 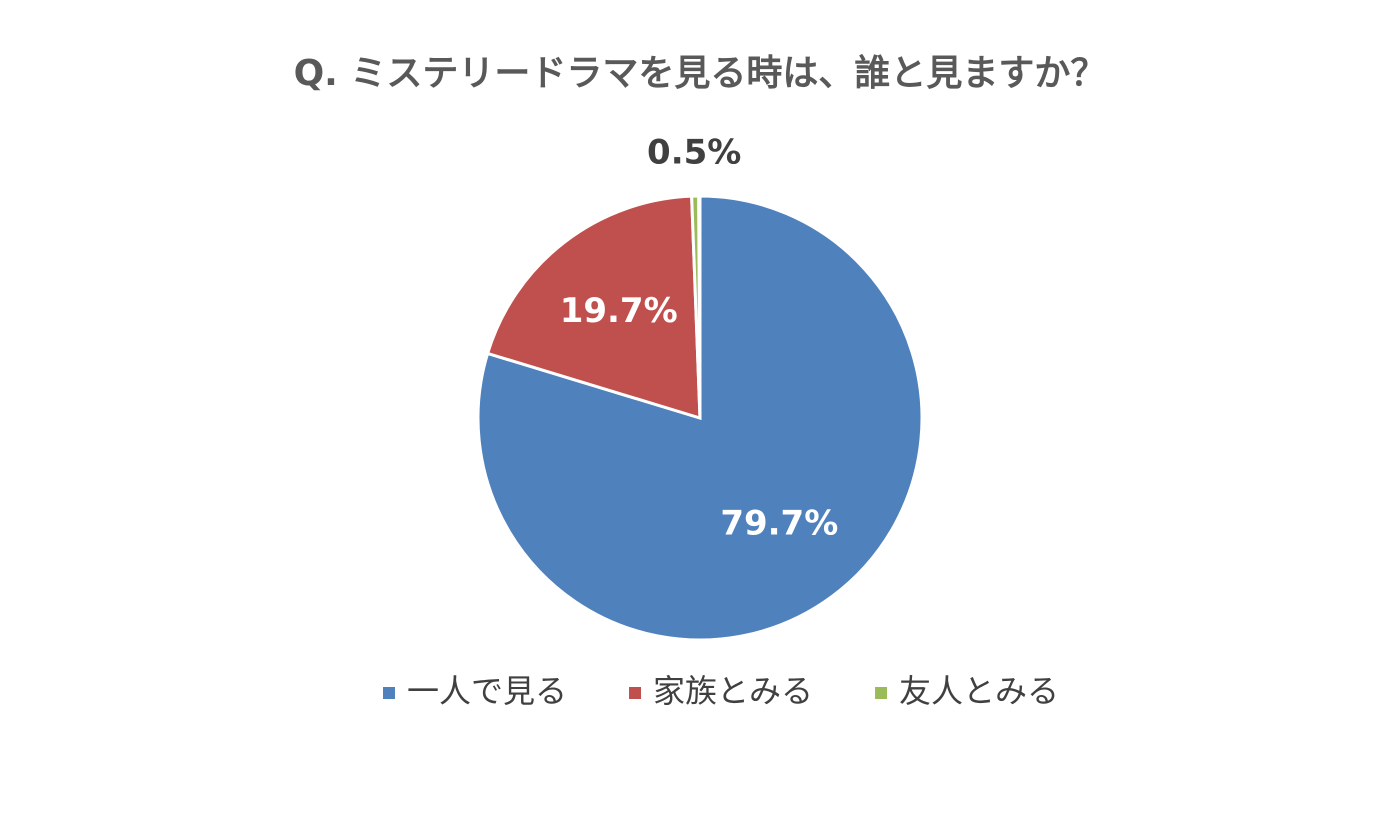 What do you see at coordinates (619, 311) in the screenshot?
I see `data-label: 19.7%` at bounding box center [619, 311].